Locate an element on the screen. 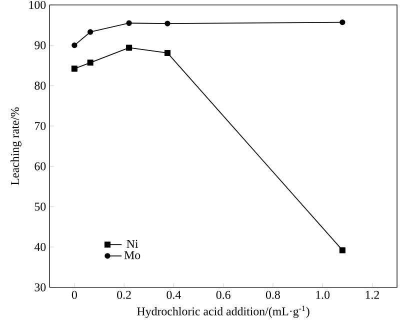  x-tick-label: 1.0 is located at coordinates (323, 294).